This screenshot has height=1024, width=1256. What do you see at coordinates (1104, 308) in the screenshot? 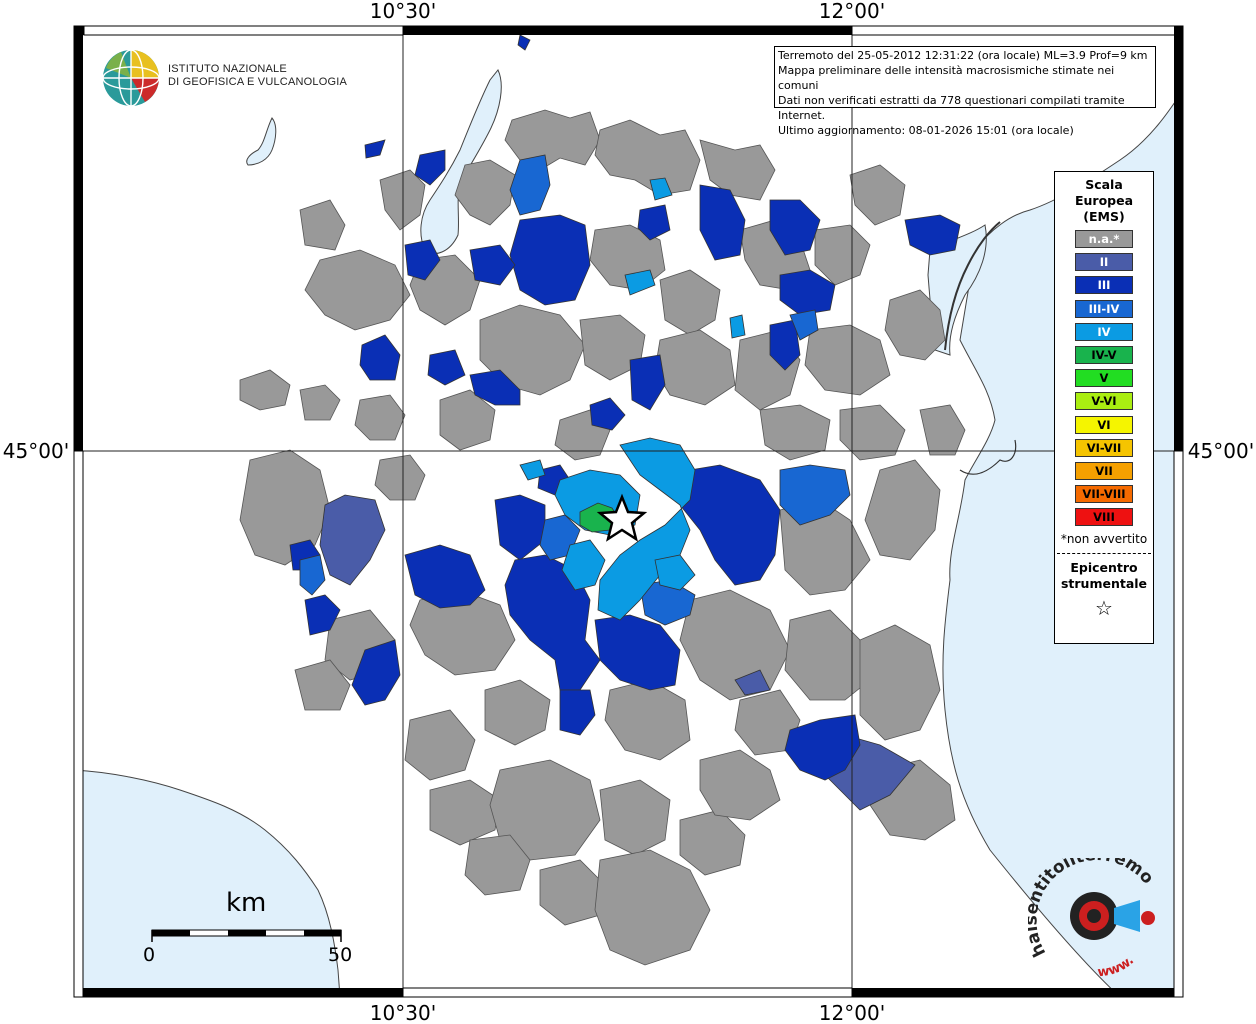
I see `legend-swatch: III-IV` at bounding box center [1104, 308].